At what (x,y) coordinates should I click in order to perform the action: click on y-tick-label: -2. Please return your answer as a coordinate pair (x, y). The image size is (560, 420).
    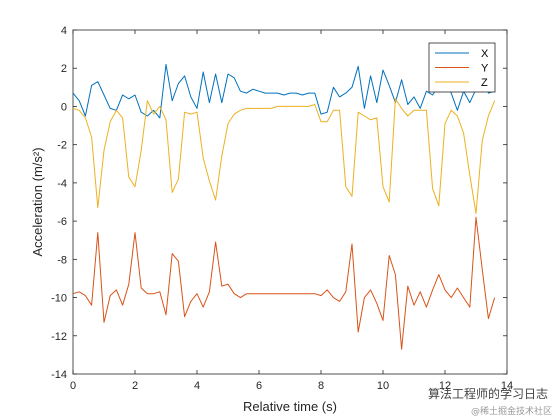
    Looking at the image, I should click on (62, 146).